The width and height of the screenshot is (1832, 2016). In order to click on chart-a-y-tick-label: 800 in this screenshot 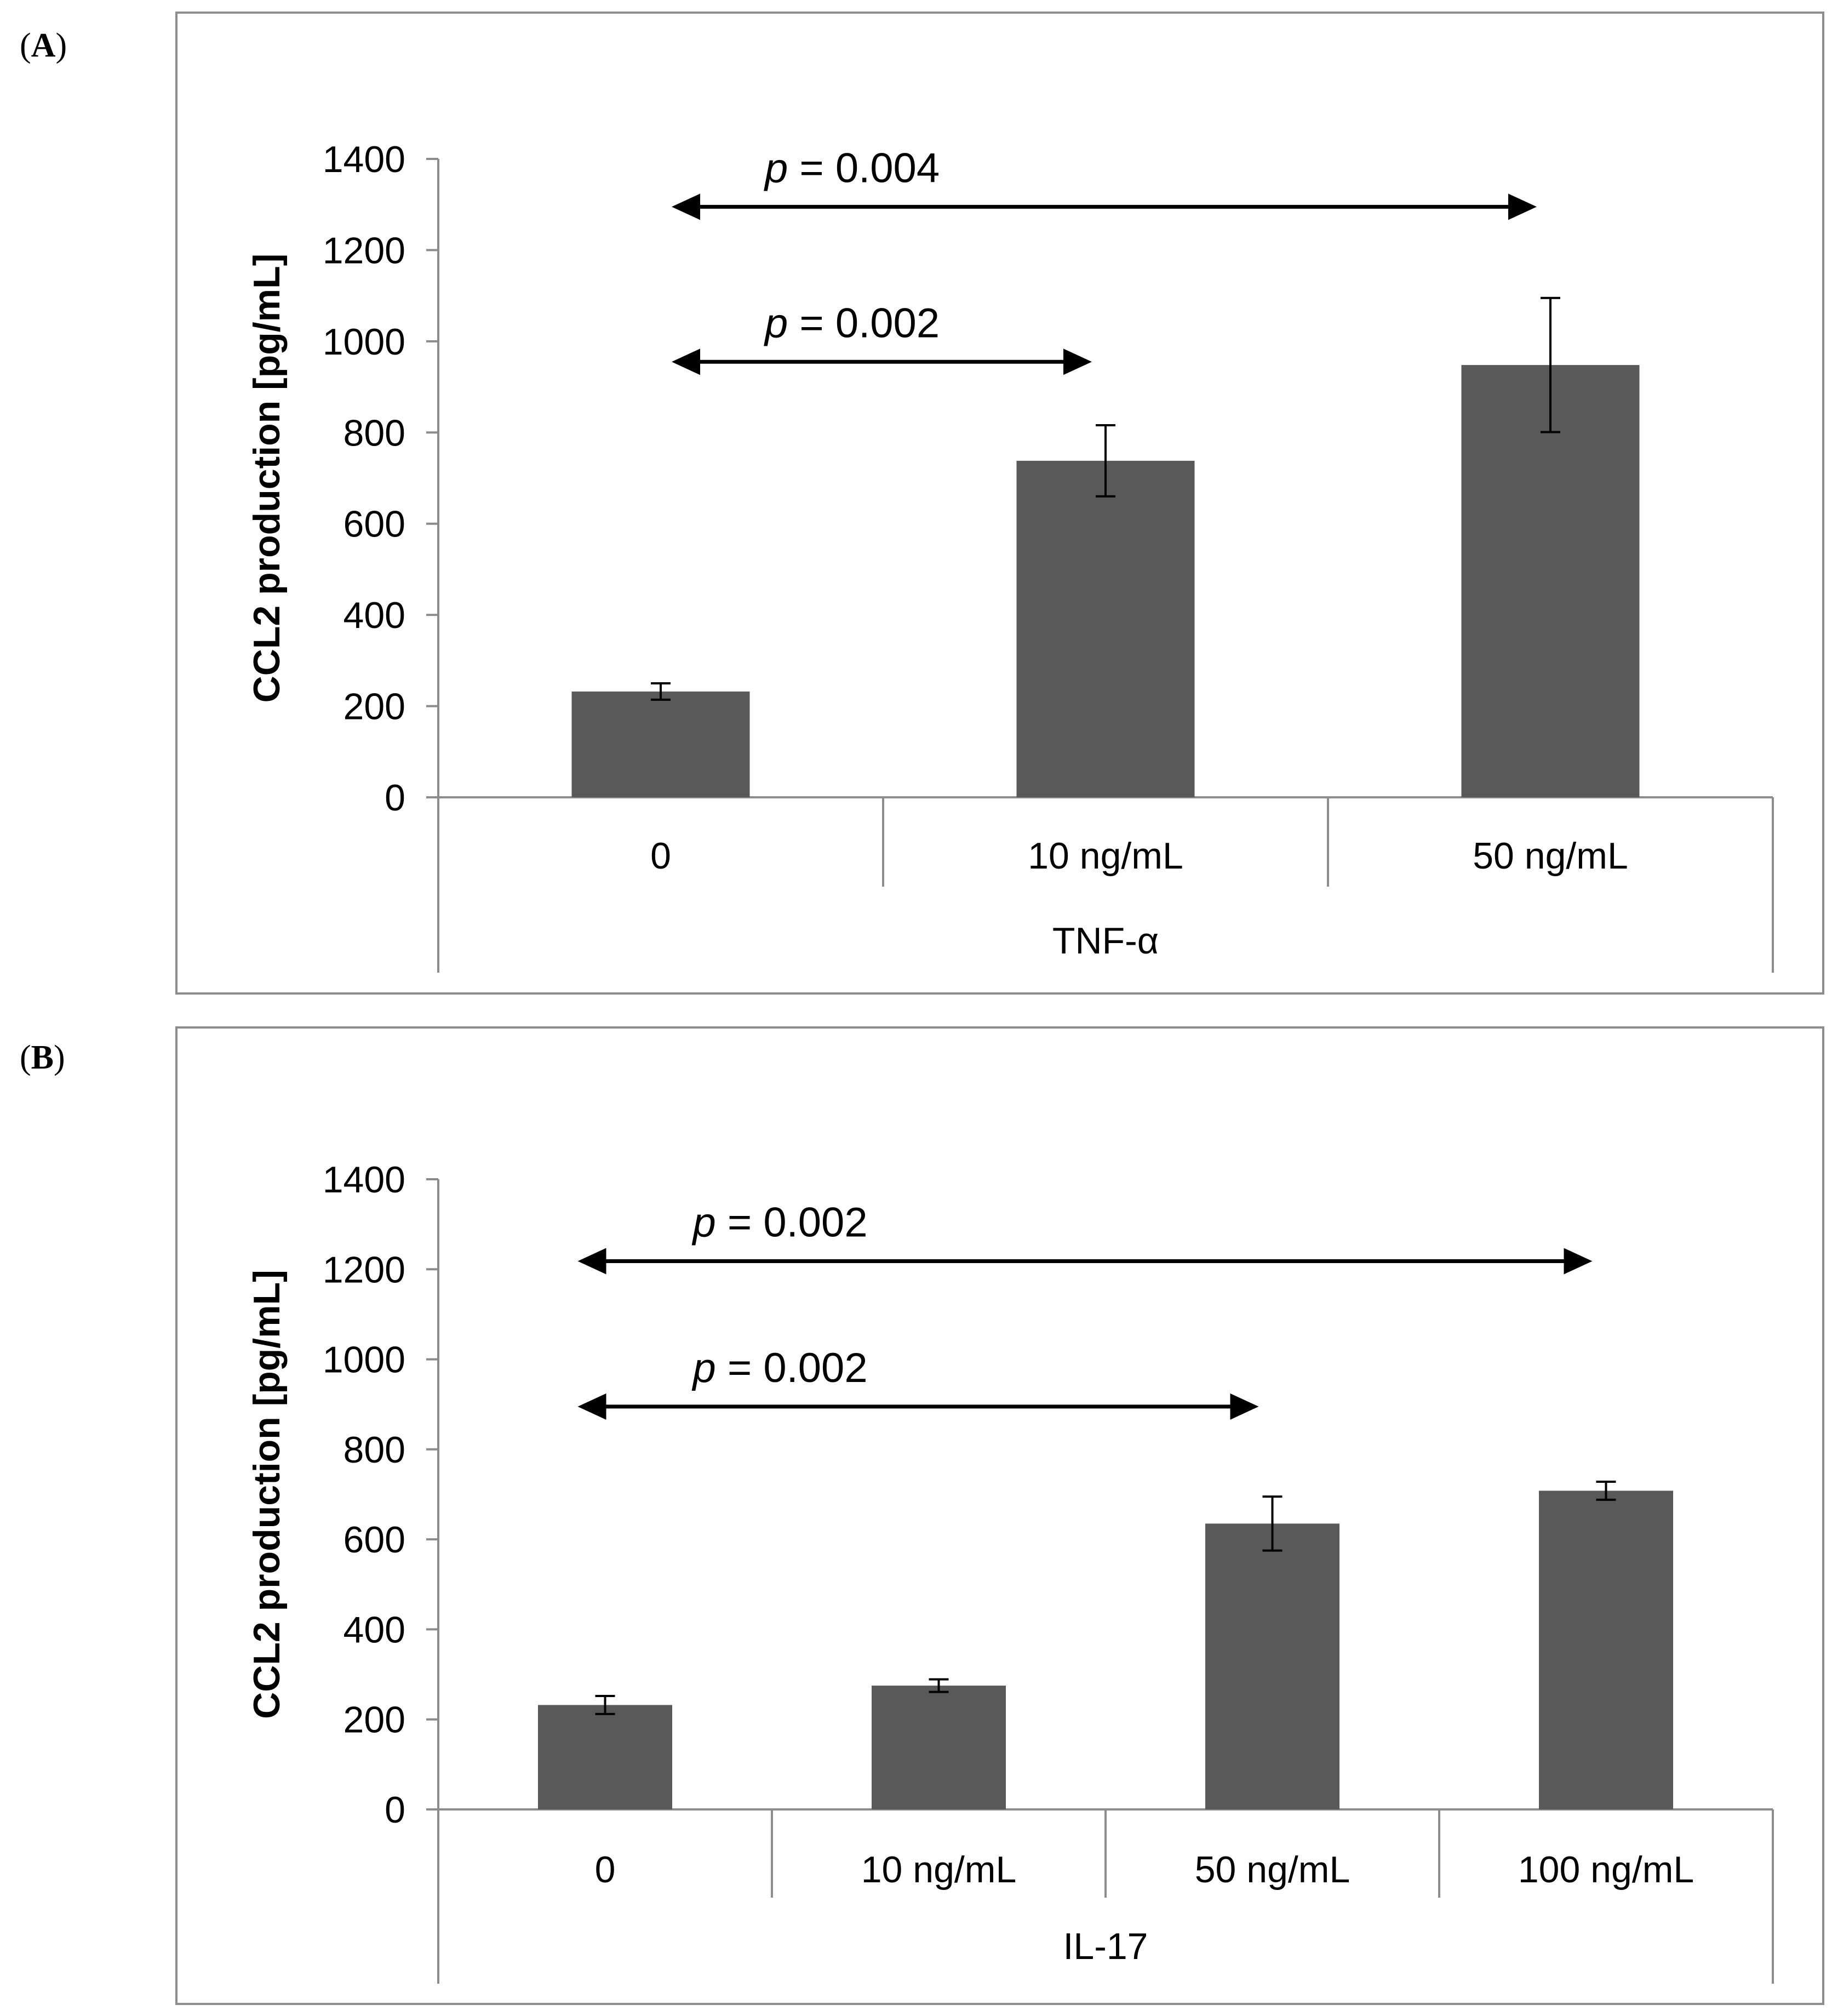, I will do `click(374, 433)`.